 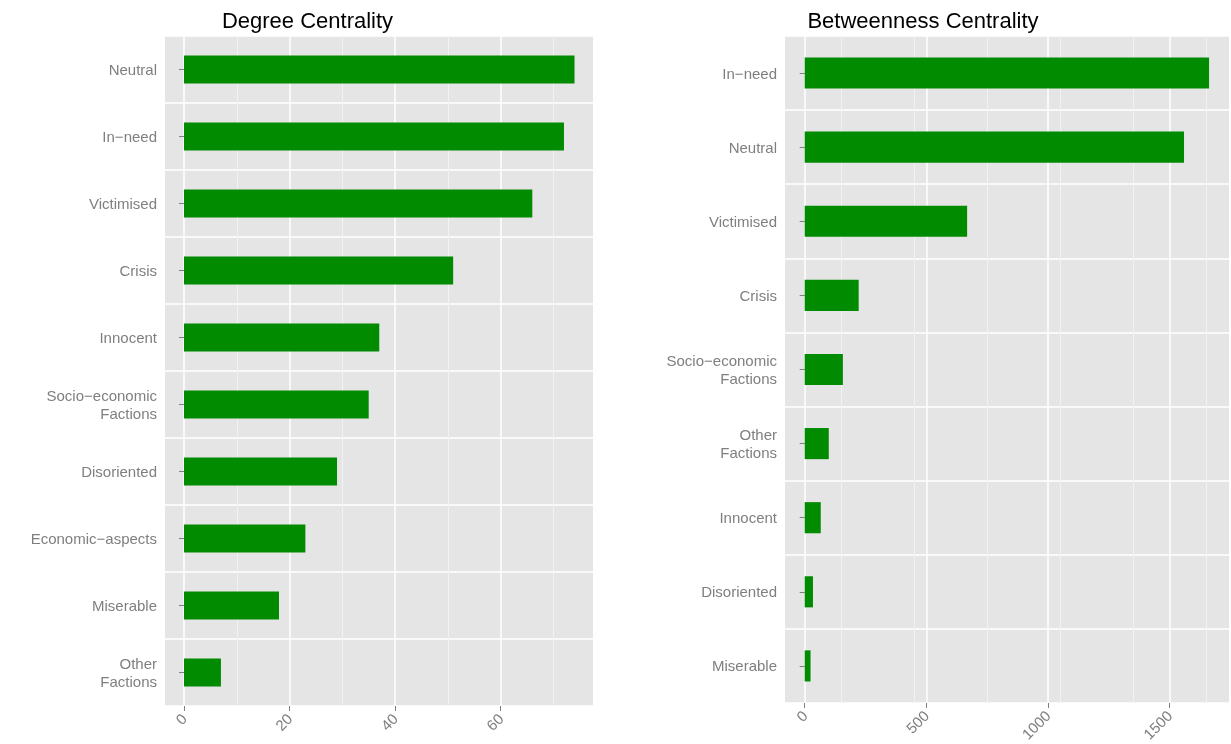 I want to click on x-tick-label: 20, so click(x=283, y=721).